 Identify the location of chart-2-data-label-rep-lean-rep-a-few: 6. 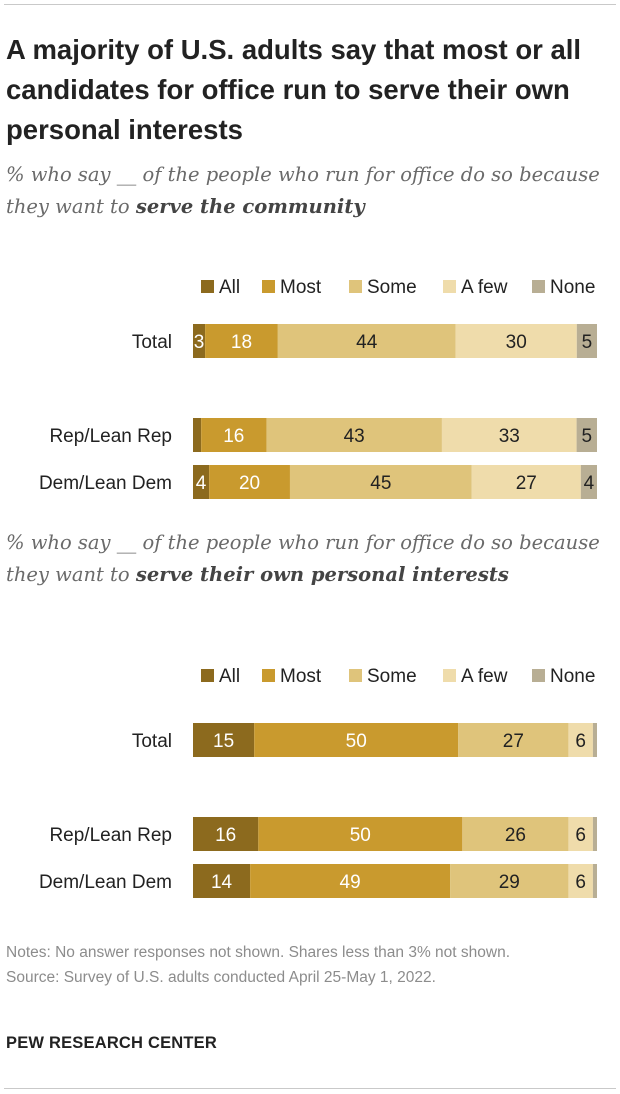
(580, 835).